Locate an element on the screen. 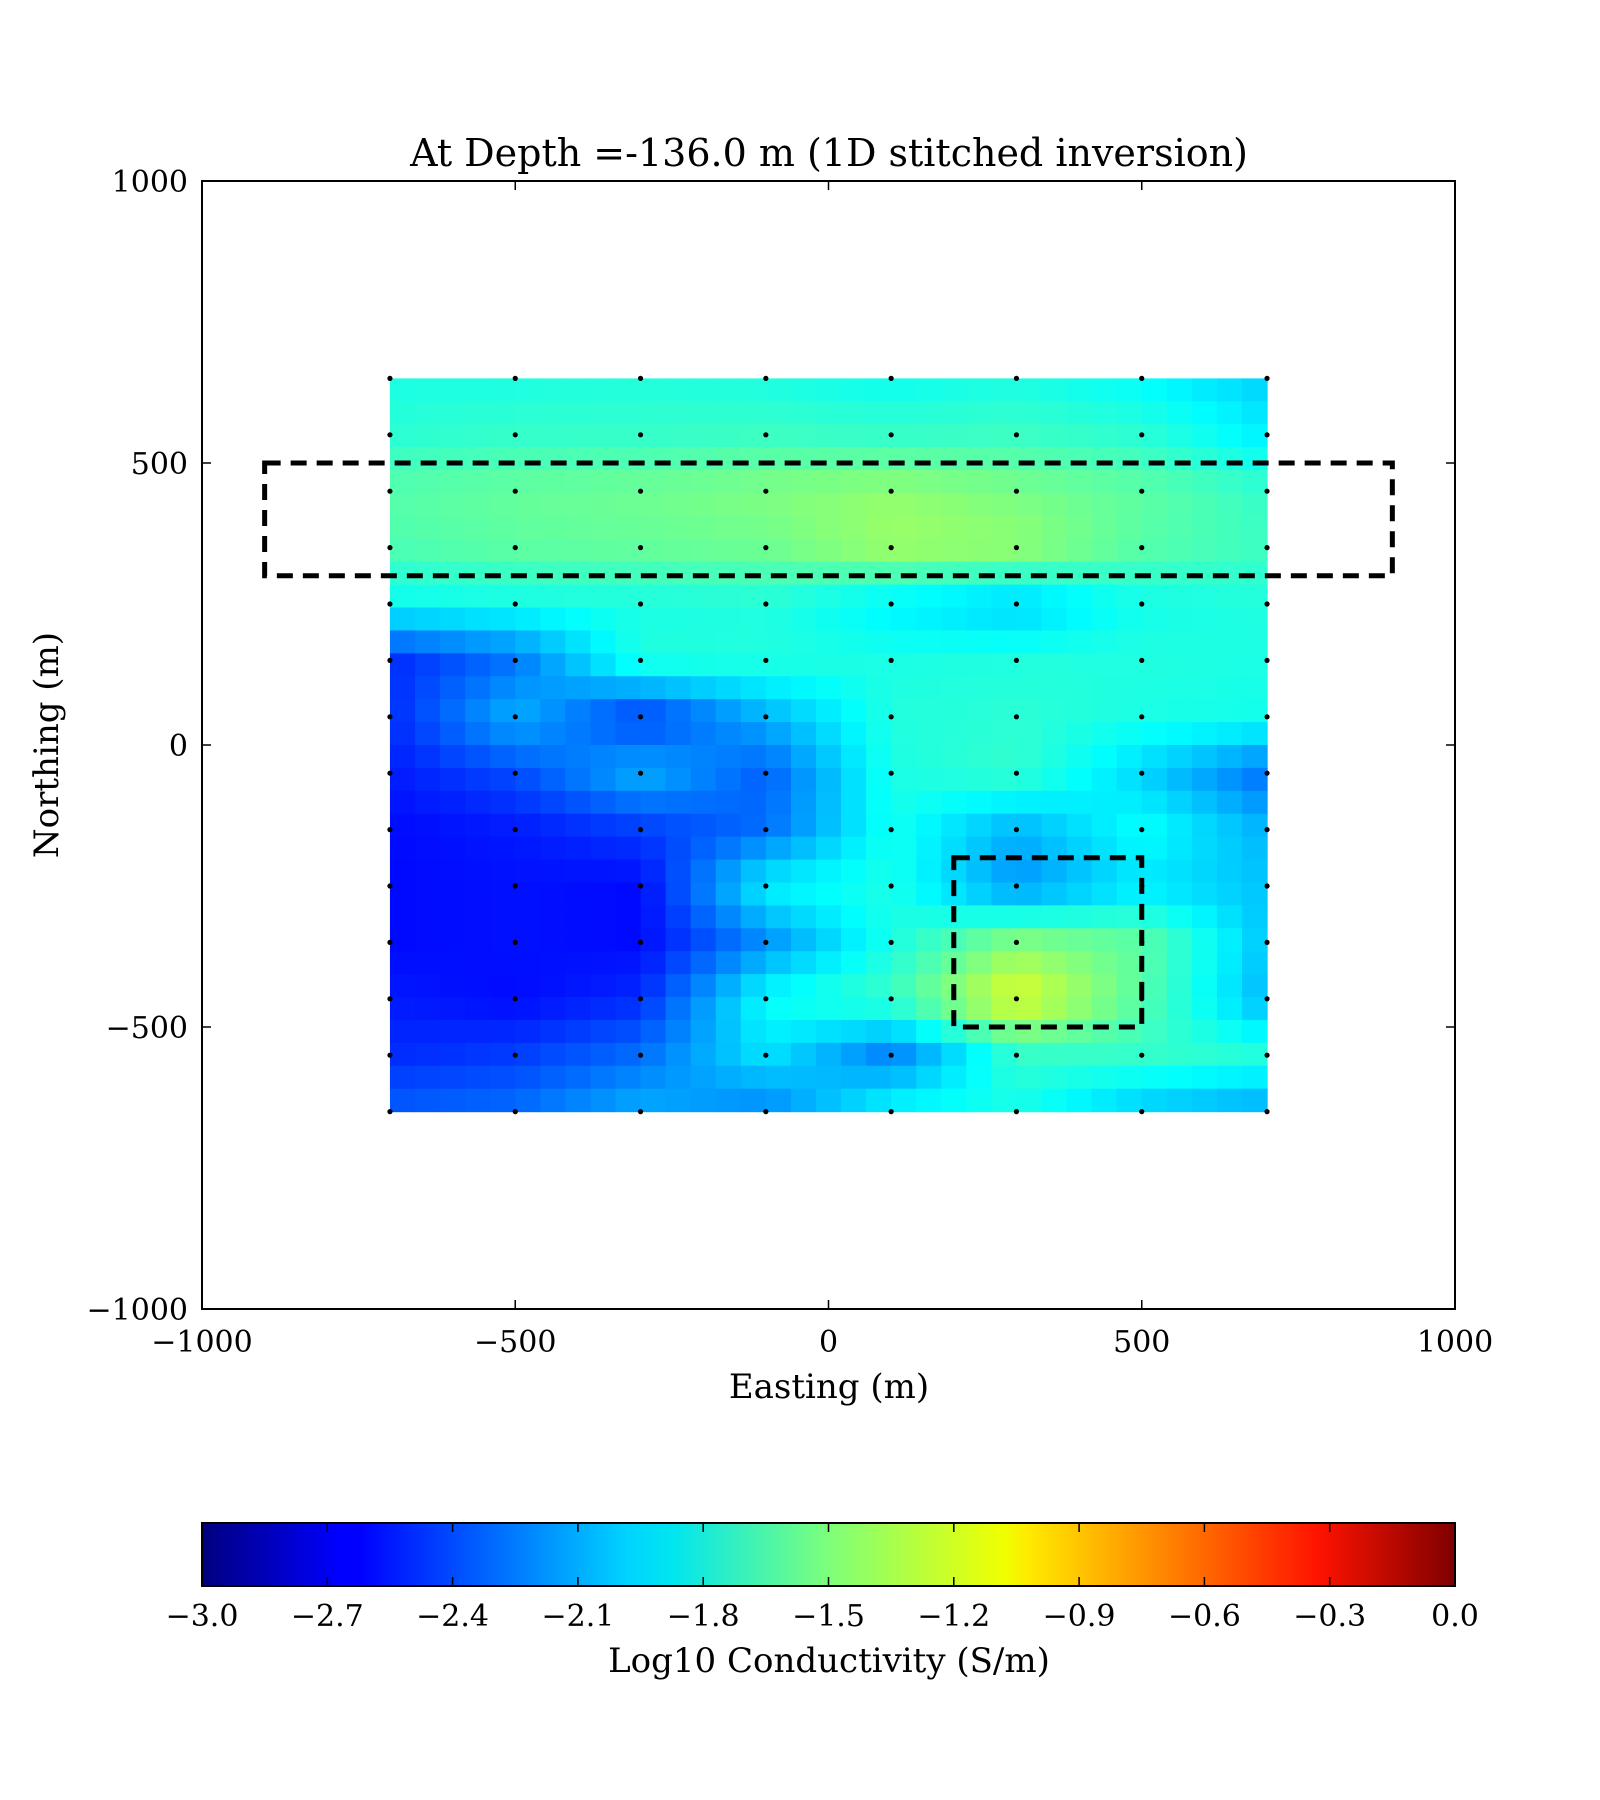 Image resolution: width=1600 pixels, height=1800 pixels. colorbar-tick-label: −0.9 is located at coordinates (1079, 1616).